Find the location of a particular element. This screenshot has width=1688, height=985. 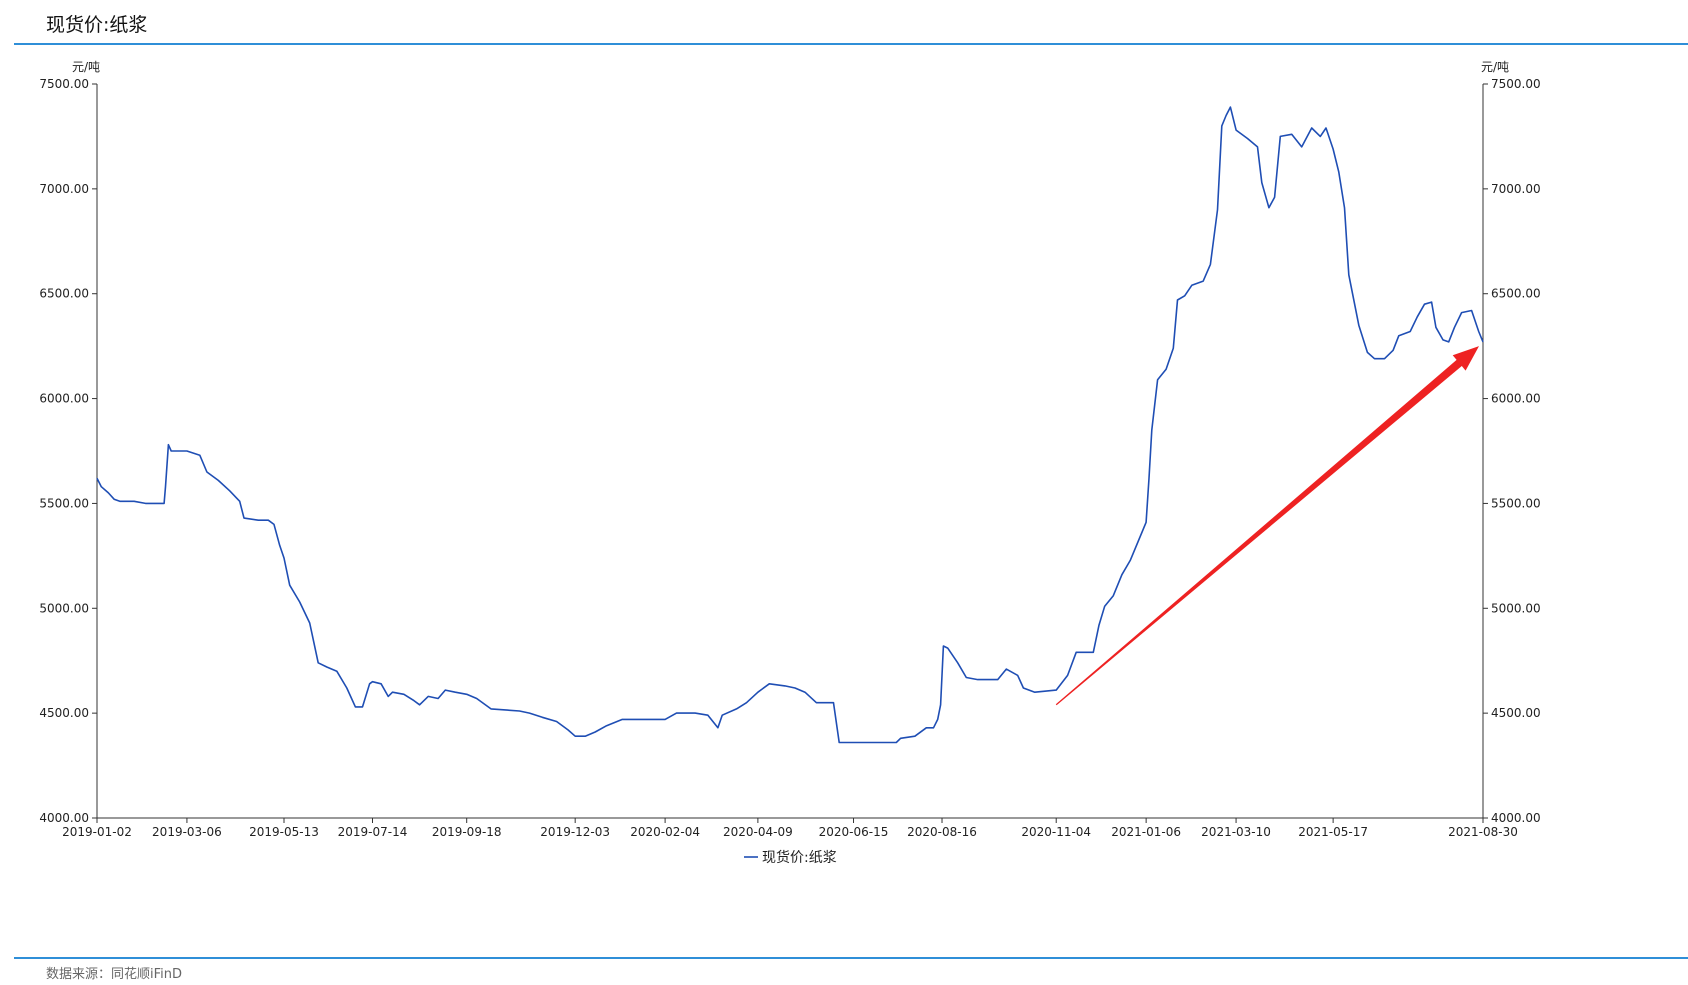

x-tick-label: 2021-05-17 is located at coordinates (1333, 832).